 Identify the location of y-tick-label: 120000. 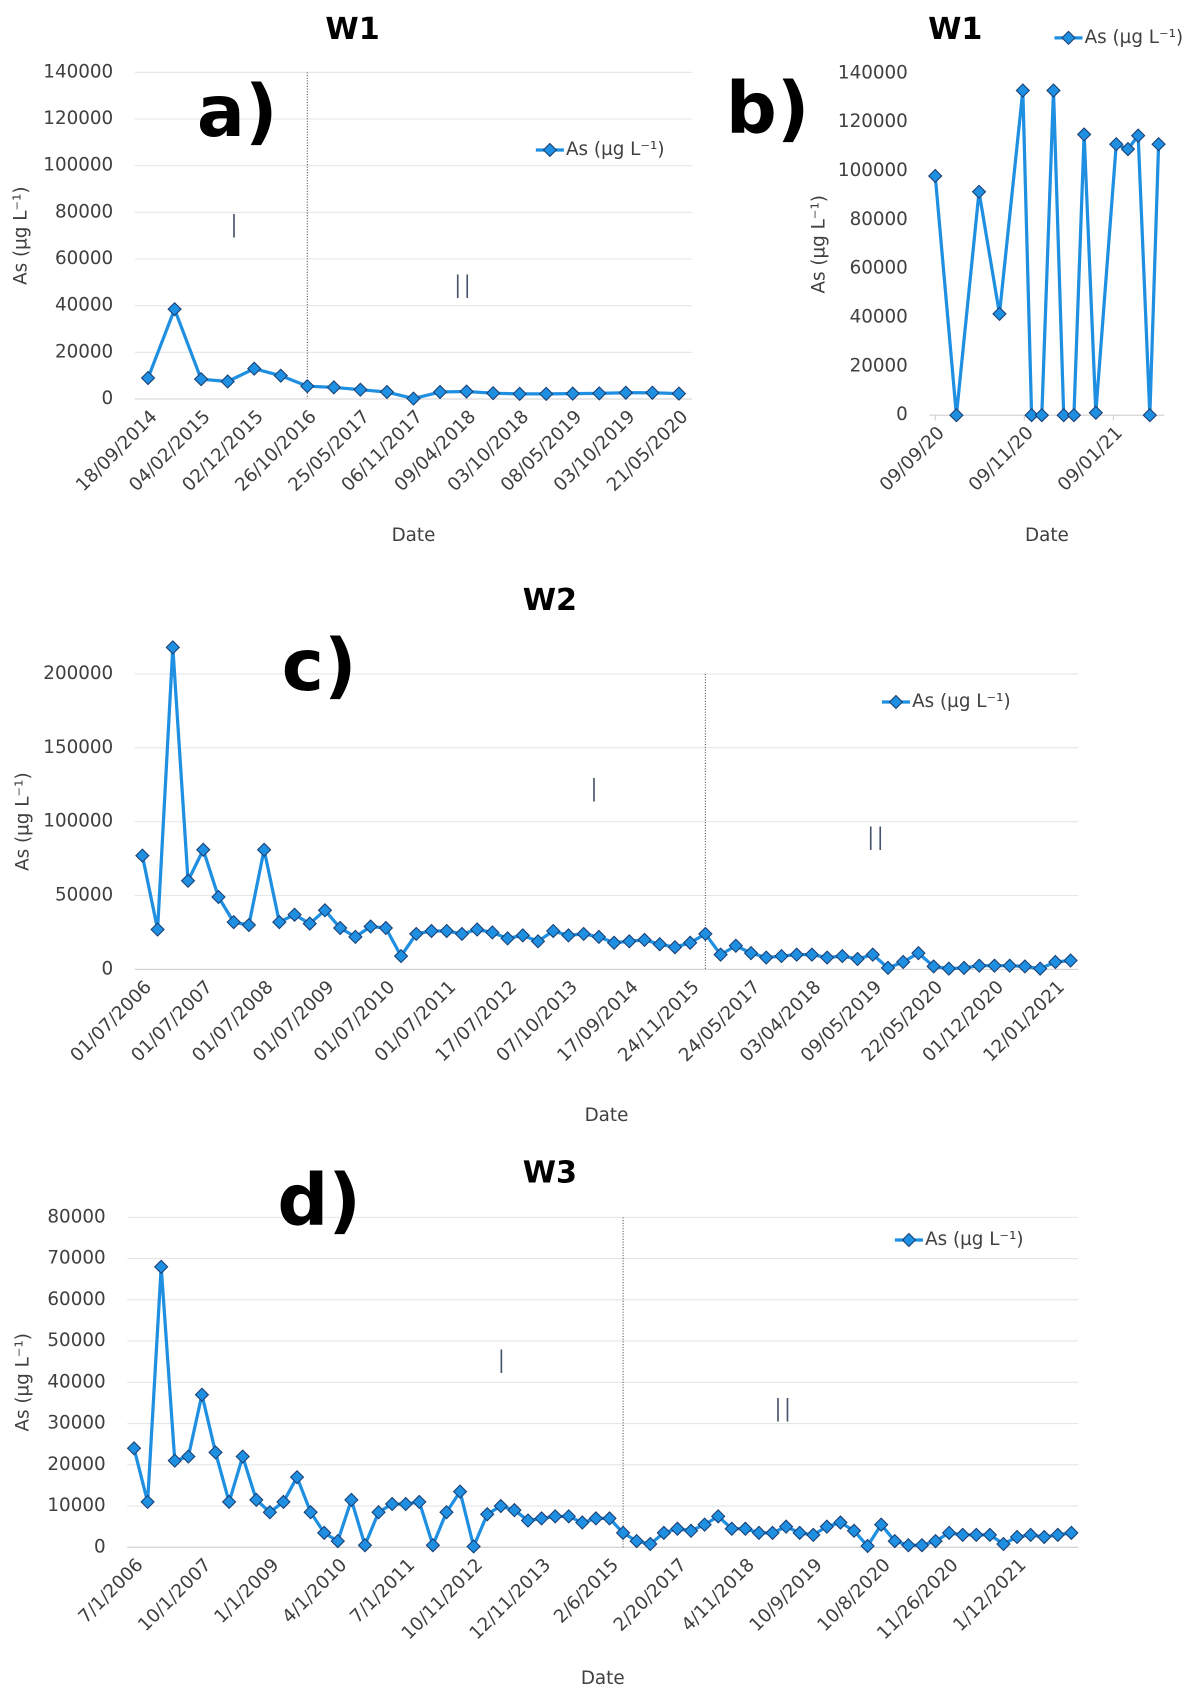
(873, 121).